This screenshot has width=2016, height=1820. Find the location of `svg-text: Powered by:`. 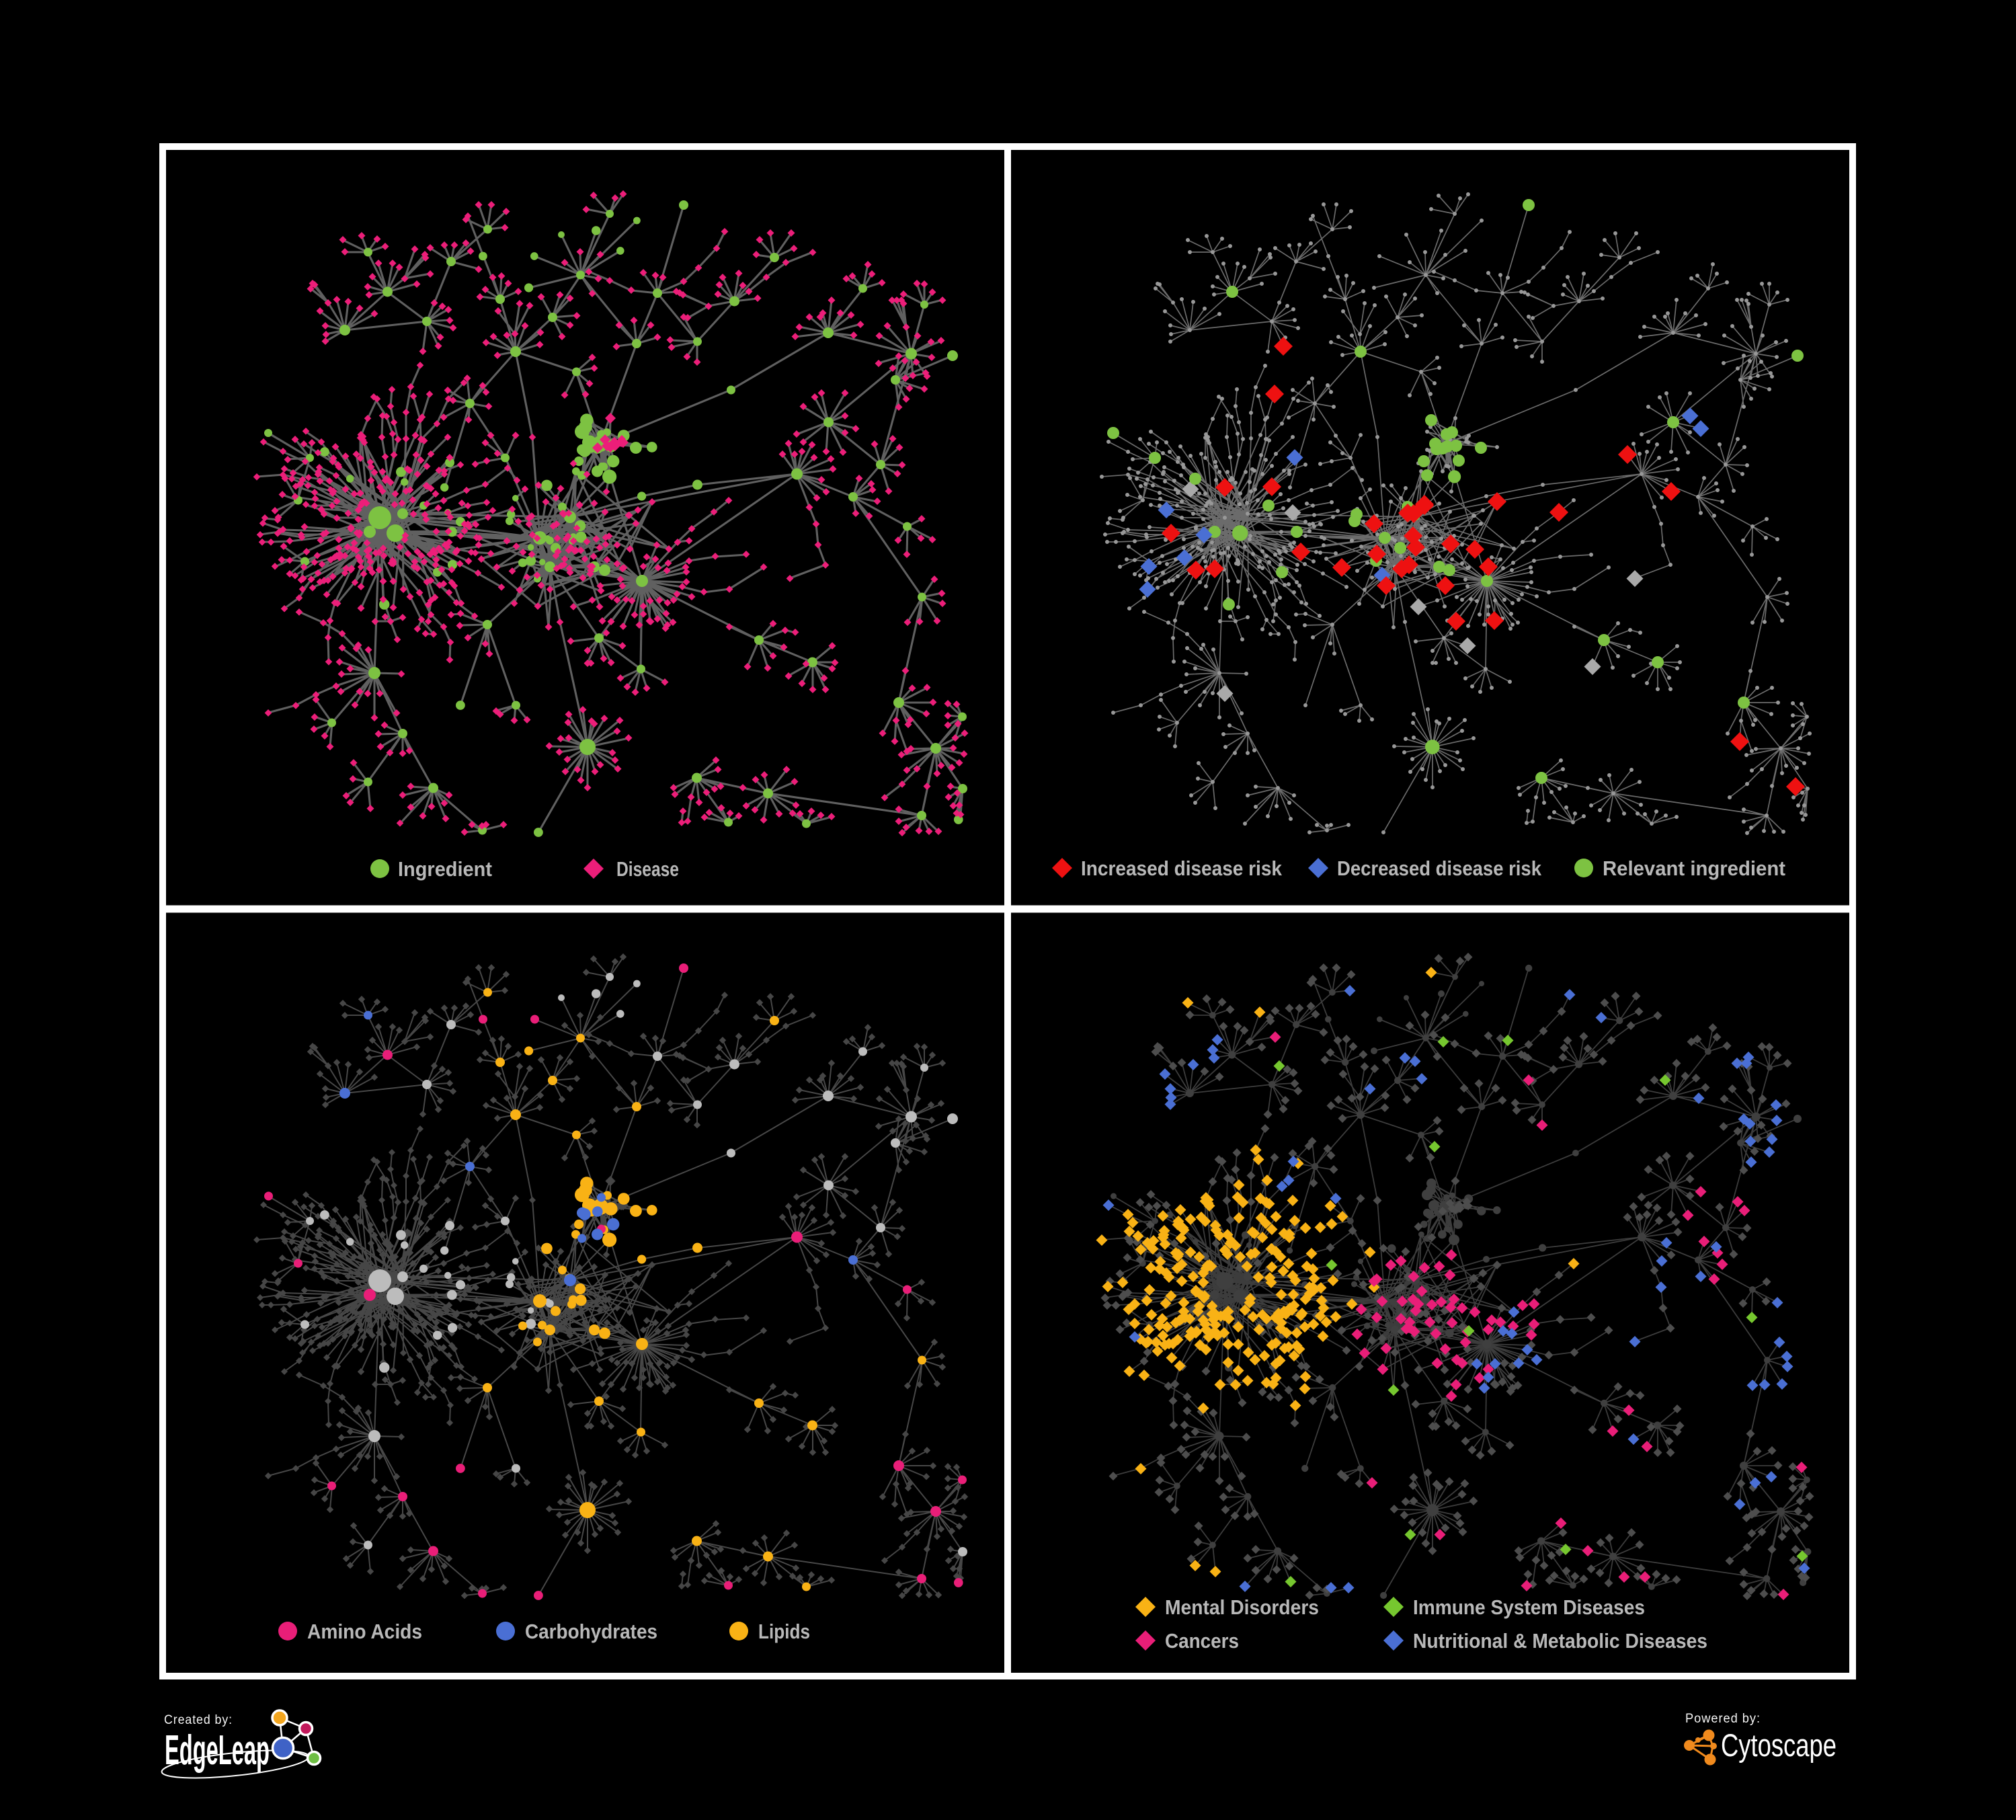

svg-text: Powered by: is located at coordinates (1723, 1719).